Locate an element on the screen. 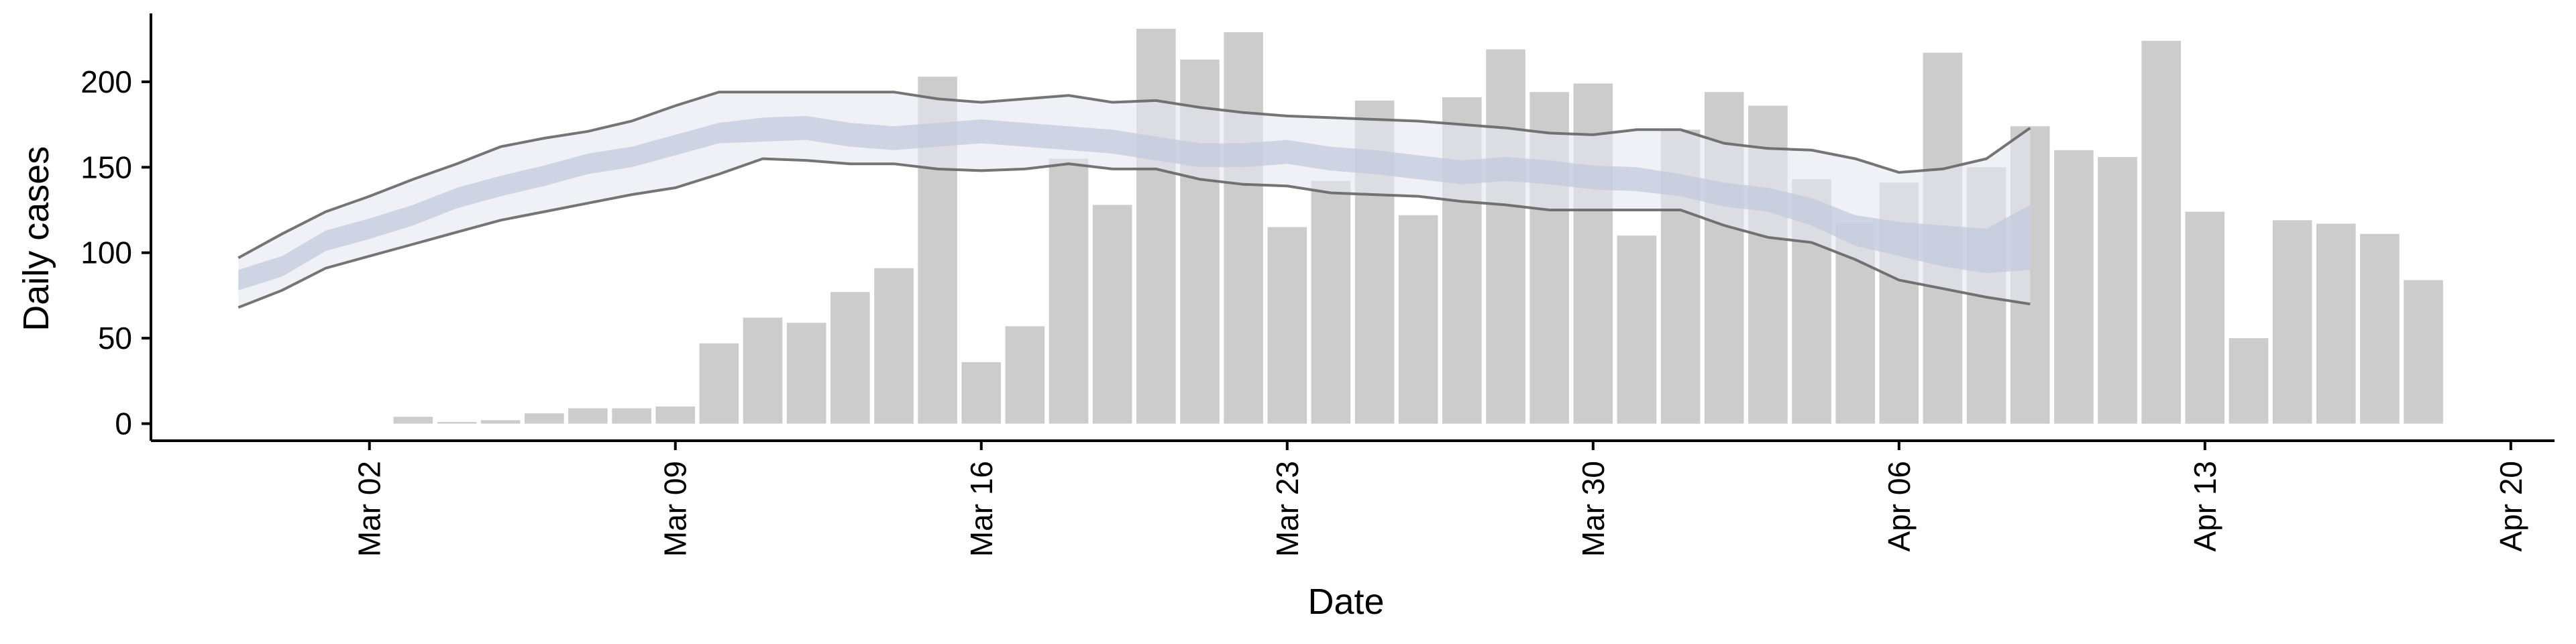  x-tick-label-Mar 23: Mar 23 is located at coordinates (1287, 509).